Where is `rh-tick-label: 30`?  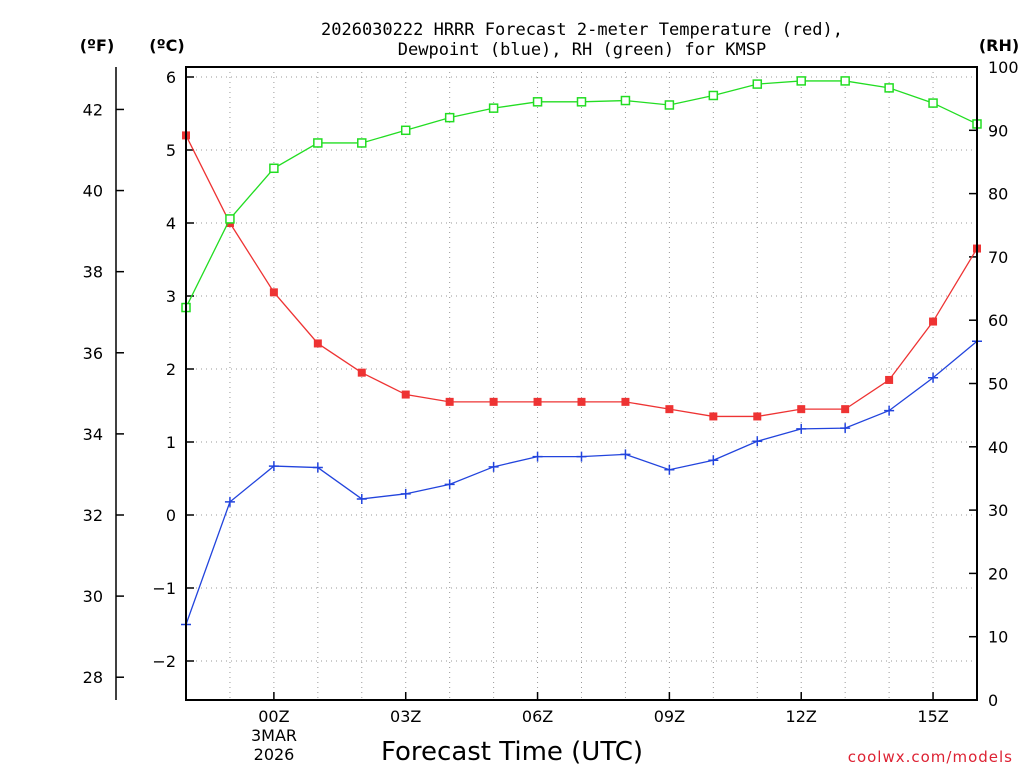 rh-tick-label: 30 is located at coordinates (998, 510).